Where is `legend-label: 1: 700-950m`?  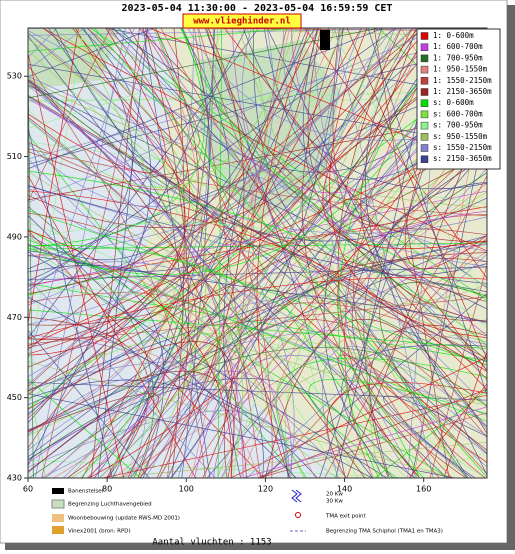
legend-label: 1: 700-950m is located at coordinates (458, 57).